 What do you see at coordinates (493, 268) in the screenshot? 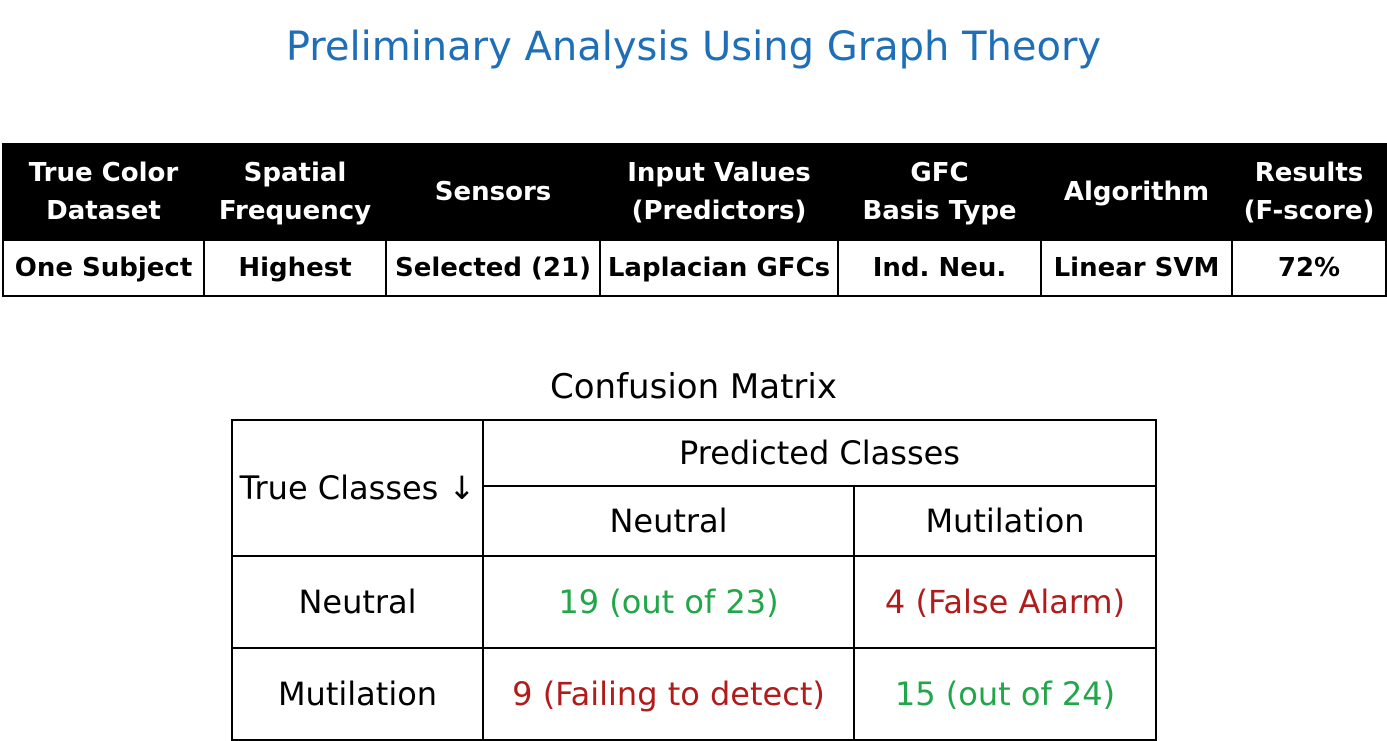
I see `cell-sensors: Selected (21)` at bounding box center [493, 268].